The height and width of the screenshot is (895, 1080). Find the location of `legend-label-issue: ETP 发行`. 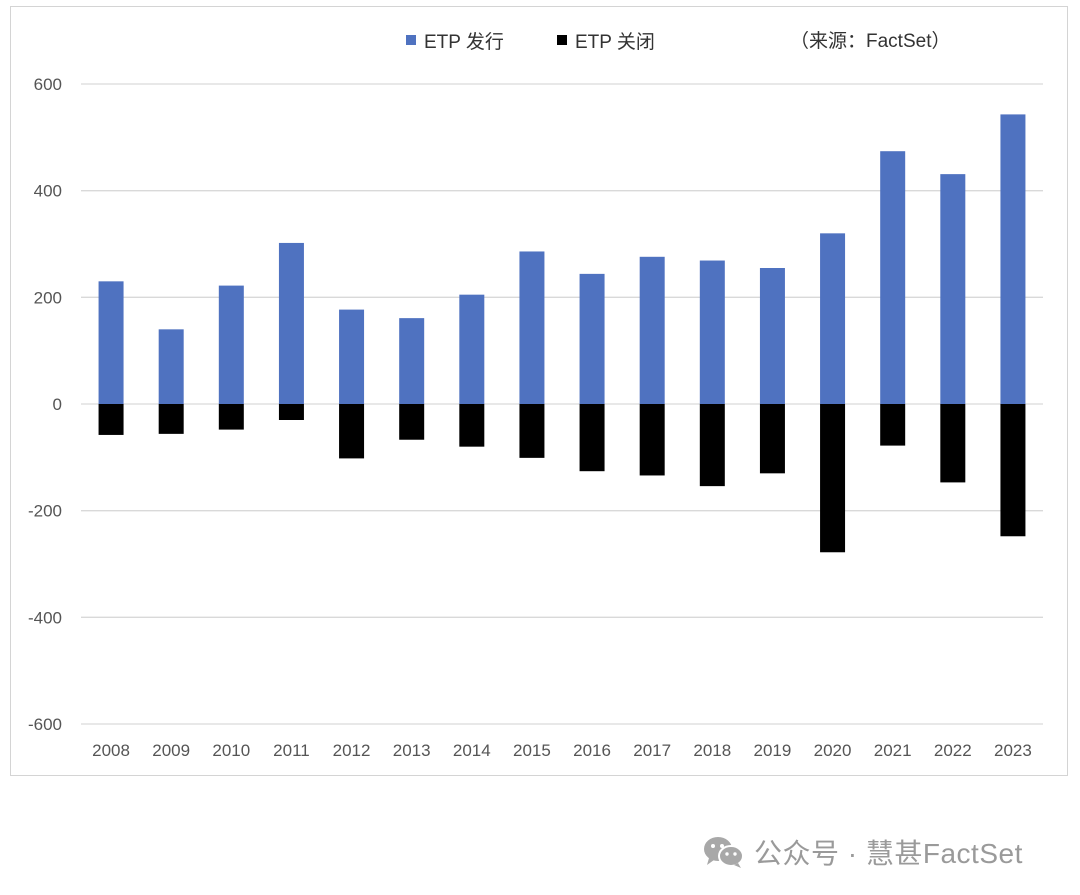

legend-label-issue: ETP 发行 is located at coordinates (464, 42).